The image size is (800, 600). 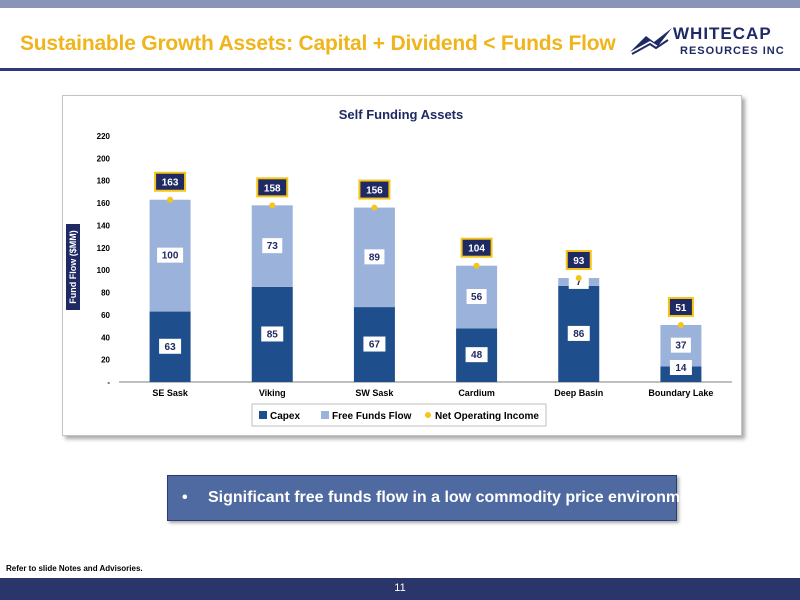 I want to click on y-tick-label: 40, so click(x=105, y=337).